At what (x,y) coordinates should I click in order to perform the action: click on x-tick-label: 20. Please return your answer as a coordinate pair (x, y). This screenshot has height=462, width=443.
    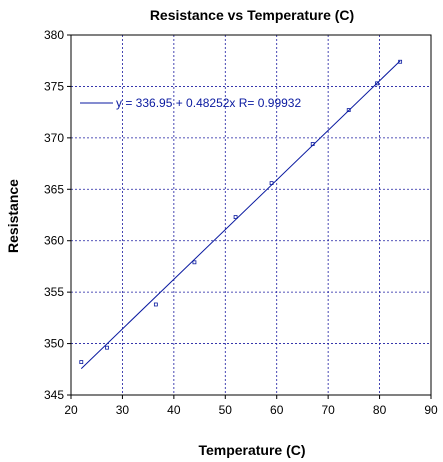
    Looking at the image, I should click on (71, 410).